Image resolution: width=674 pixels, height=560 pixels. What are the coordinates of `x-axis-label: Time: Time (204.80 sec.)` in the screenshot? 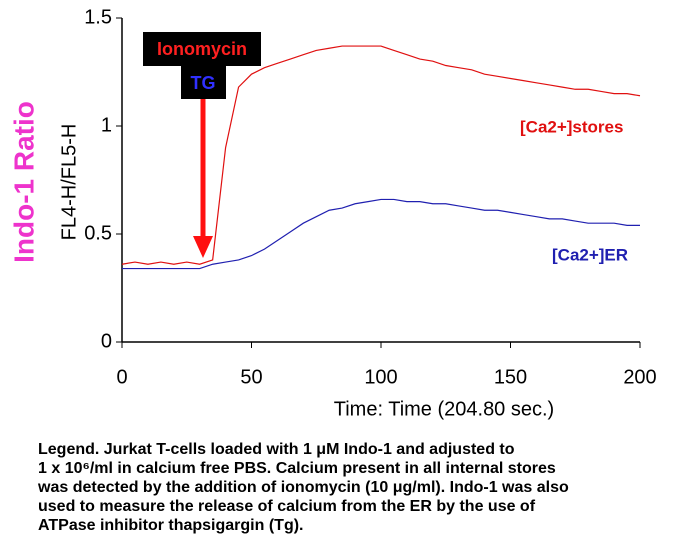 It's located at (444, 409).